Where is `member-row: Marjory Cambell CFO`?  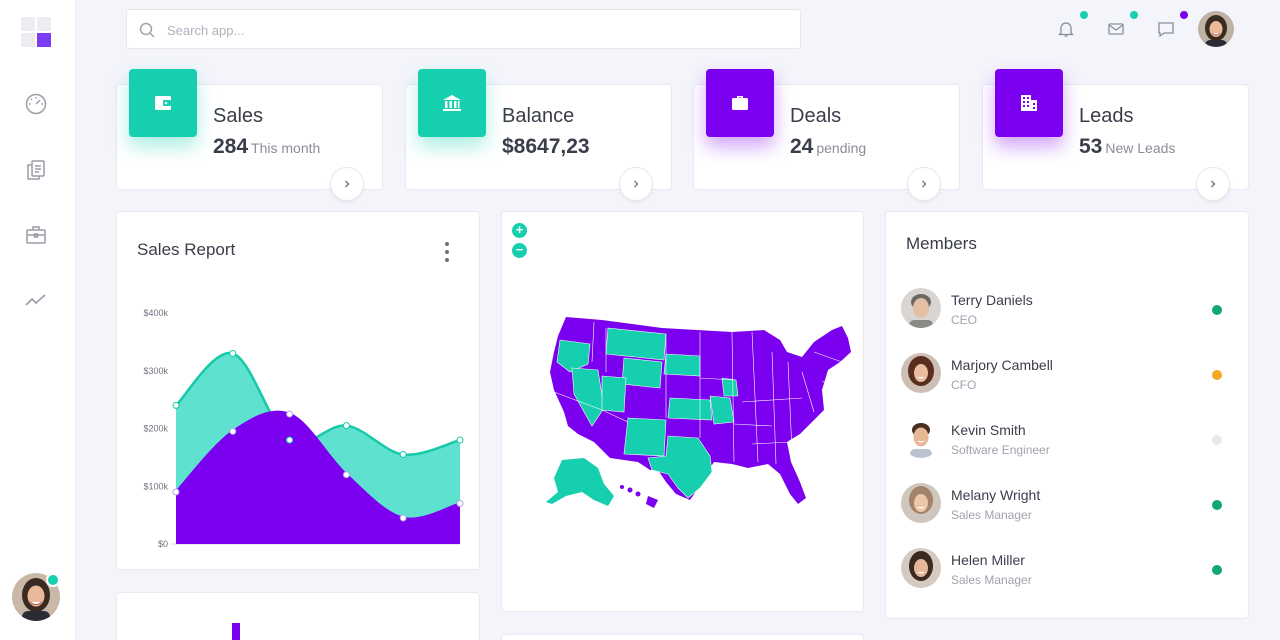
member-row: Marjory Cambell CFO is located at coordinates (1067, 383).